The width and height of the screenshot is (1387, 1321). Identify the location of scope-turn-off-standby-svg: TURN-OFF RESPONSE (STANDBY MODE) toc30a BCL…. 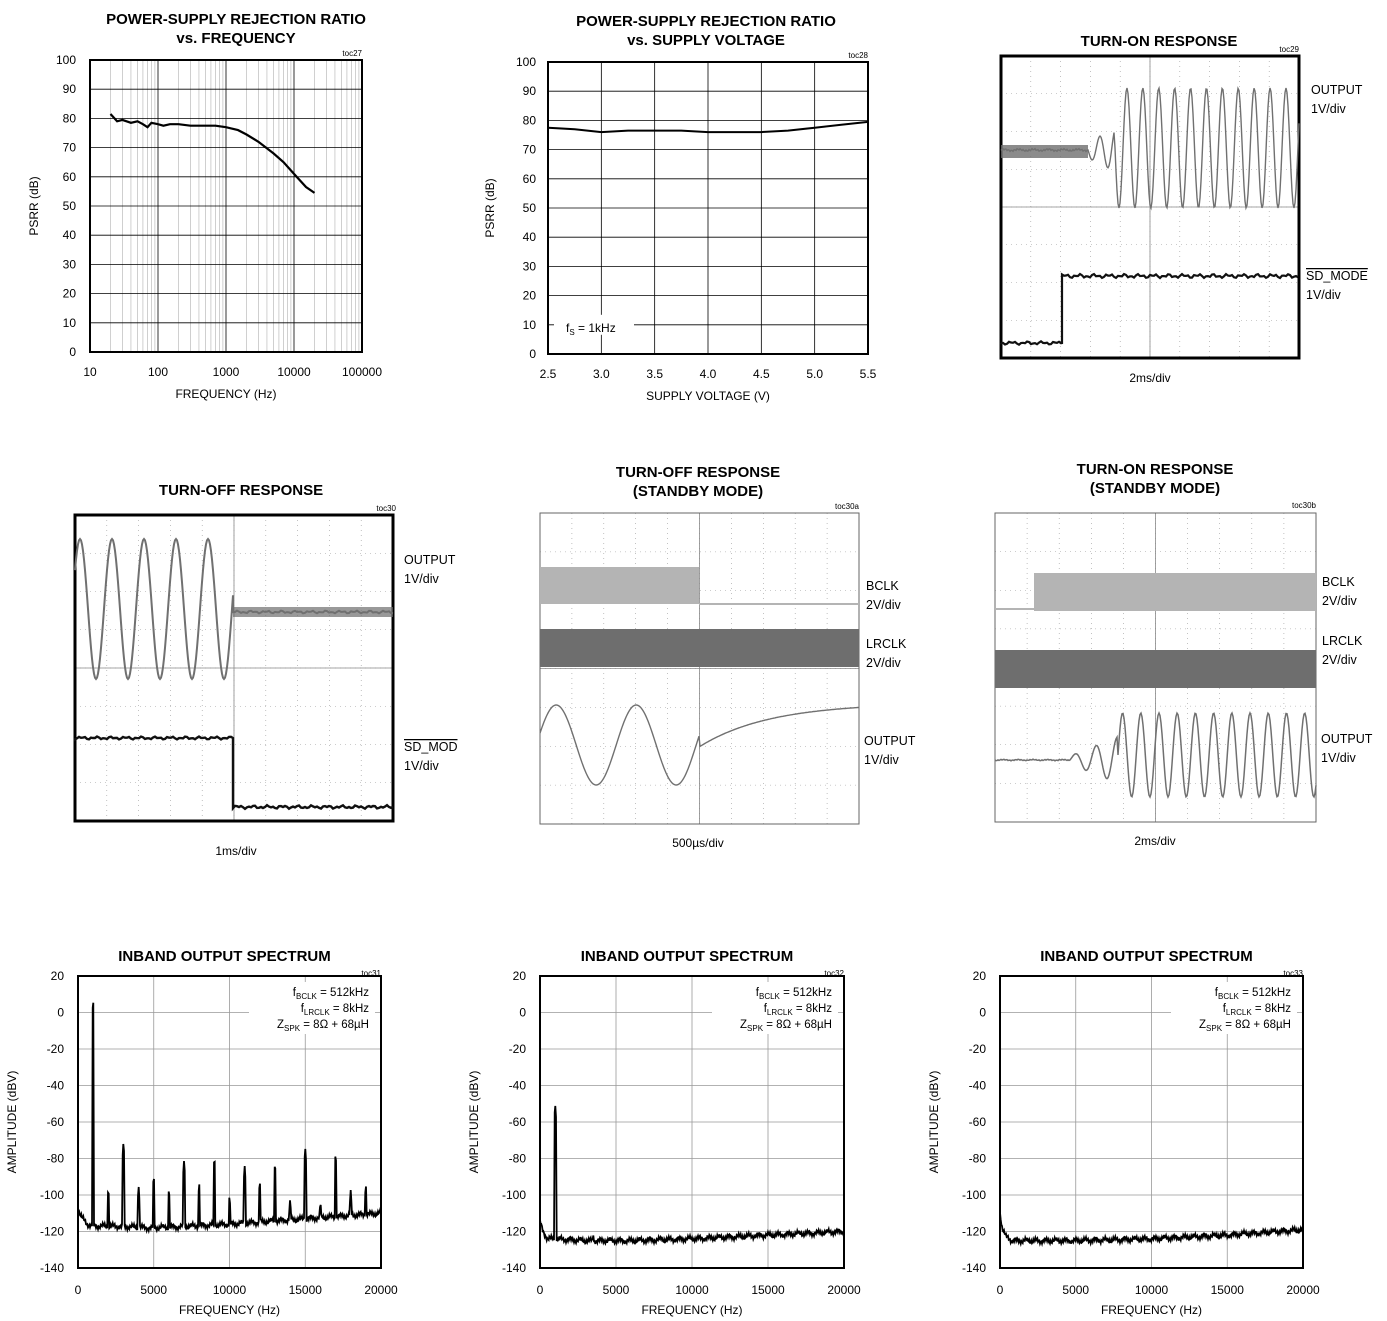
(727, 657).